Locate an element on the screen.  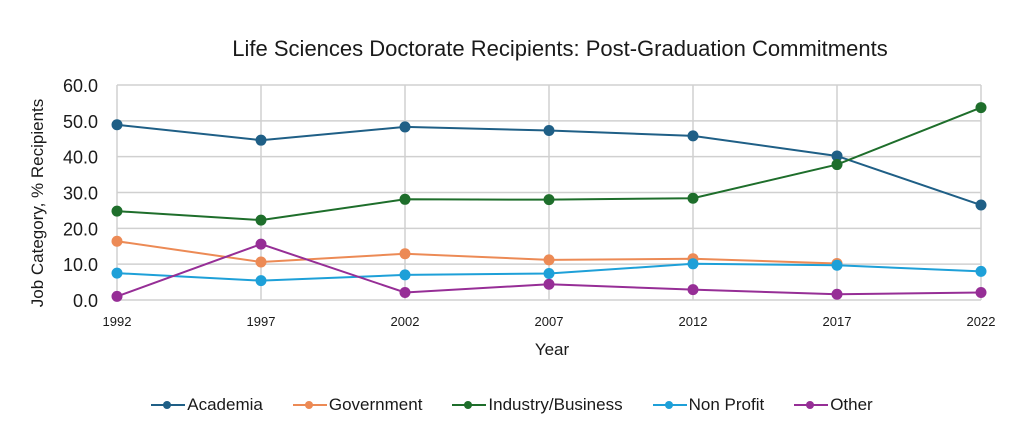
y-tick-label: 0.0 is located at coordinates (85, 301).